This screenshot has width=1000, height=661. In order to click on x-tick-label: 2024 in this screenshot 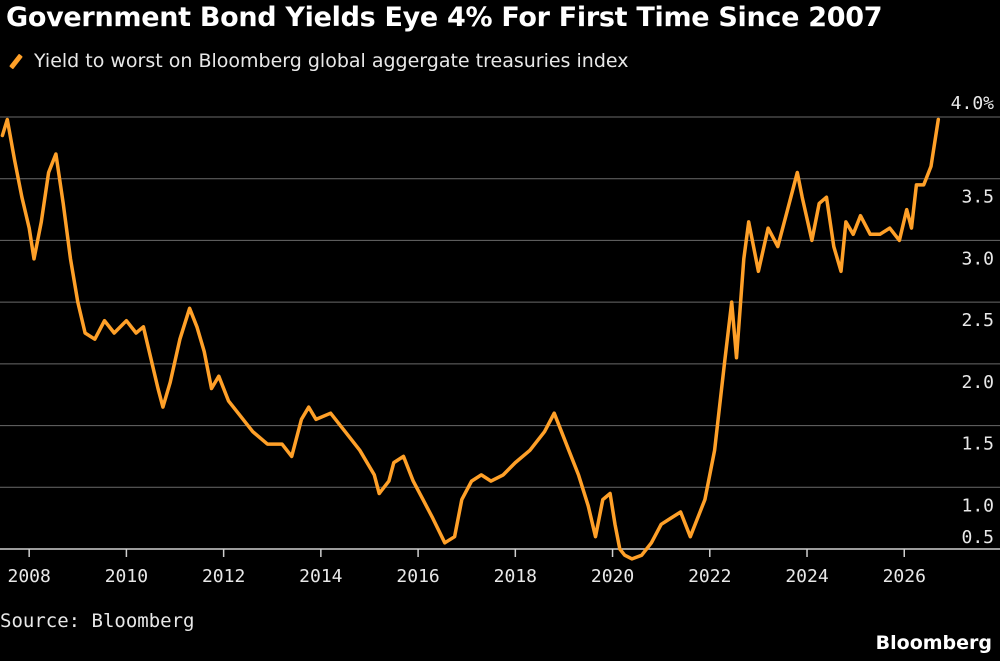, I will do `click(806, 576)`.